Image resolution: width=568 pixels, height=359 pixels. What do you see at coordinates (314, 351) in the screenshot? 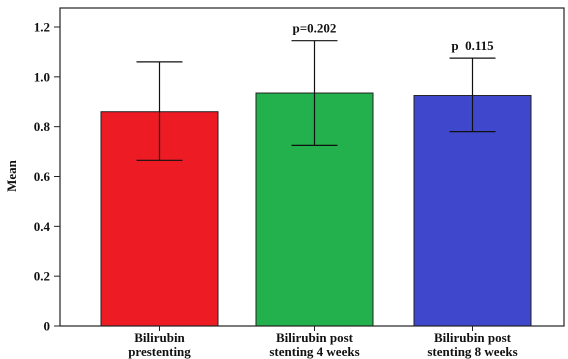
I see `x-category-label: stenting 4 weeks` at bounding box center [314, 351].